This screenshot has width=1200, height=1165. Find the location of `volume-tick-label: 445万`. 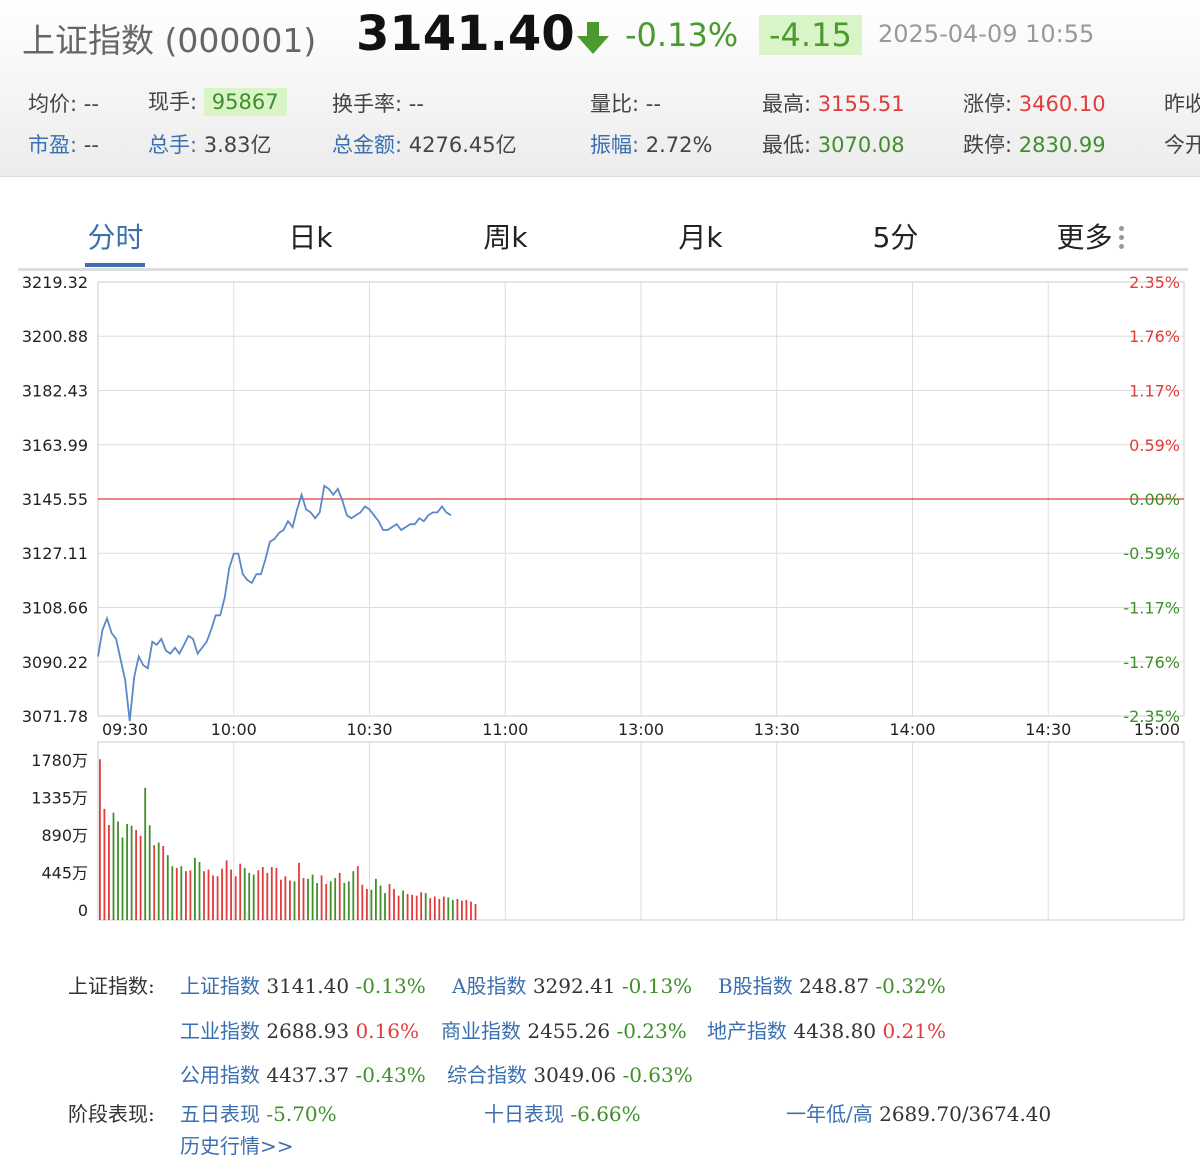

volume-tick-label: 445万 is located at coordinates (64, 873).